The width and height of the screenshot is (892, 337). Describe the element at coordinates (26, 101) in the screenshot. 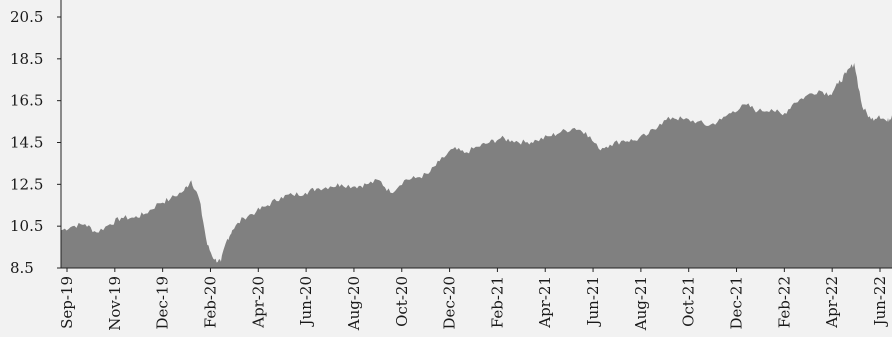

I see `y-tick-label: 16.5` at that location.